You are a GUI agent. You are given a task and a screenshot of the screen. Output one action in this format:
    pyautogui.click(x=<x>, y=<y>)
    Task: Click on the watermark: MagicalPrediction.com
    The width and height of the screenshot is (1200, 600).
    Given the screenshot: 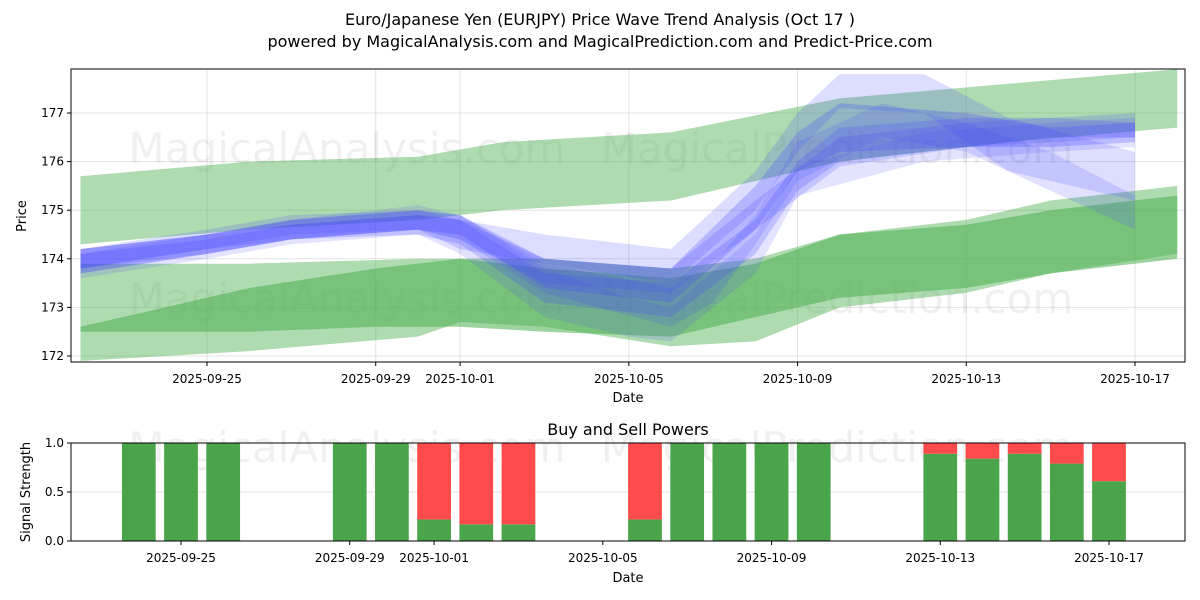 What is the action you would take?
    pyautogui.click(x=837, y=148)
    